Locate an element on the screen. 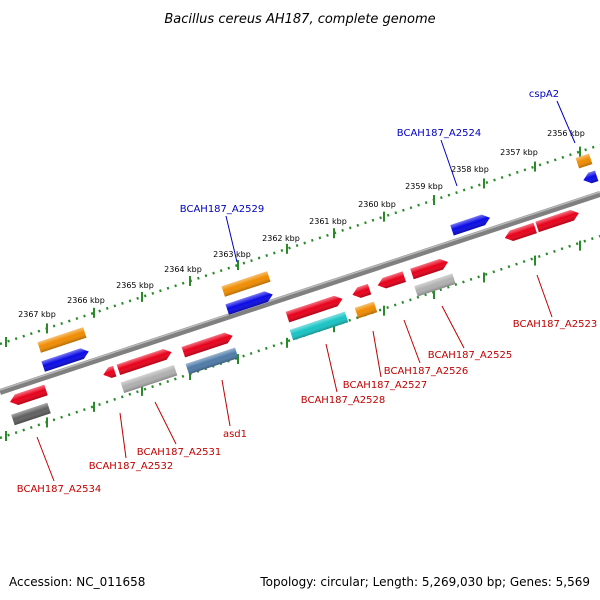 Image resolution: width=600 pixels, height=600 pixels. gene-red-inner-10-shading is located at coordinates (557, 221).